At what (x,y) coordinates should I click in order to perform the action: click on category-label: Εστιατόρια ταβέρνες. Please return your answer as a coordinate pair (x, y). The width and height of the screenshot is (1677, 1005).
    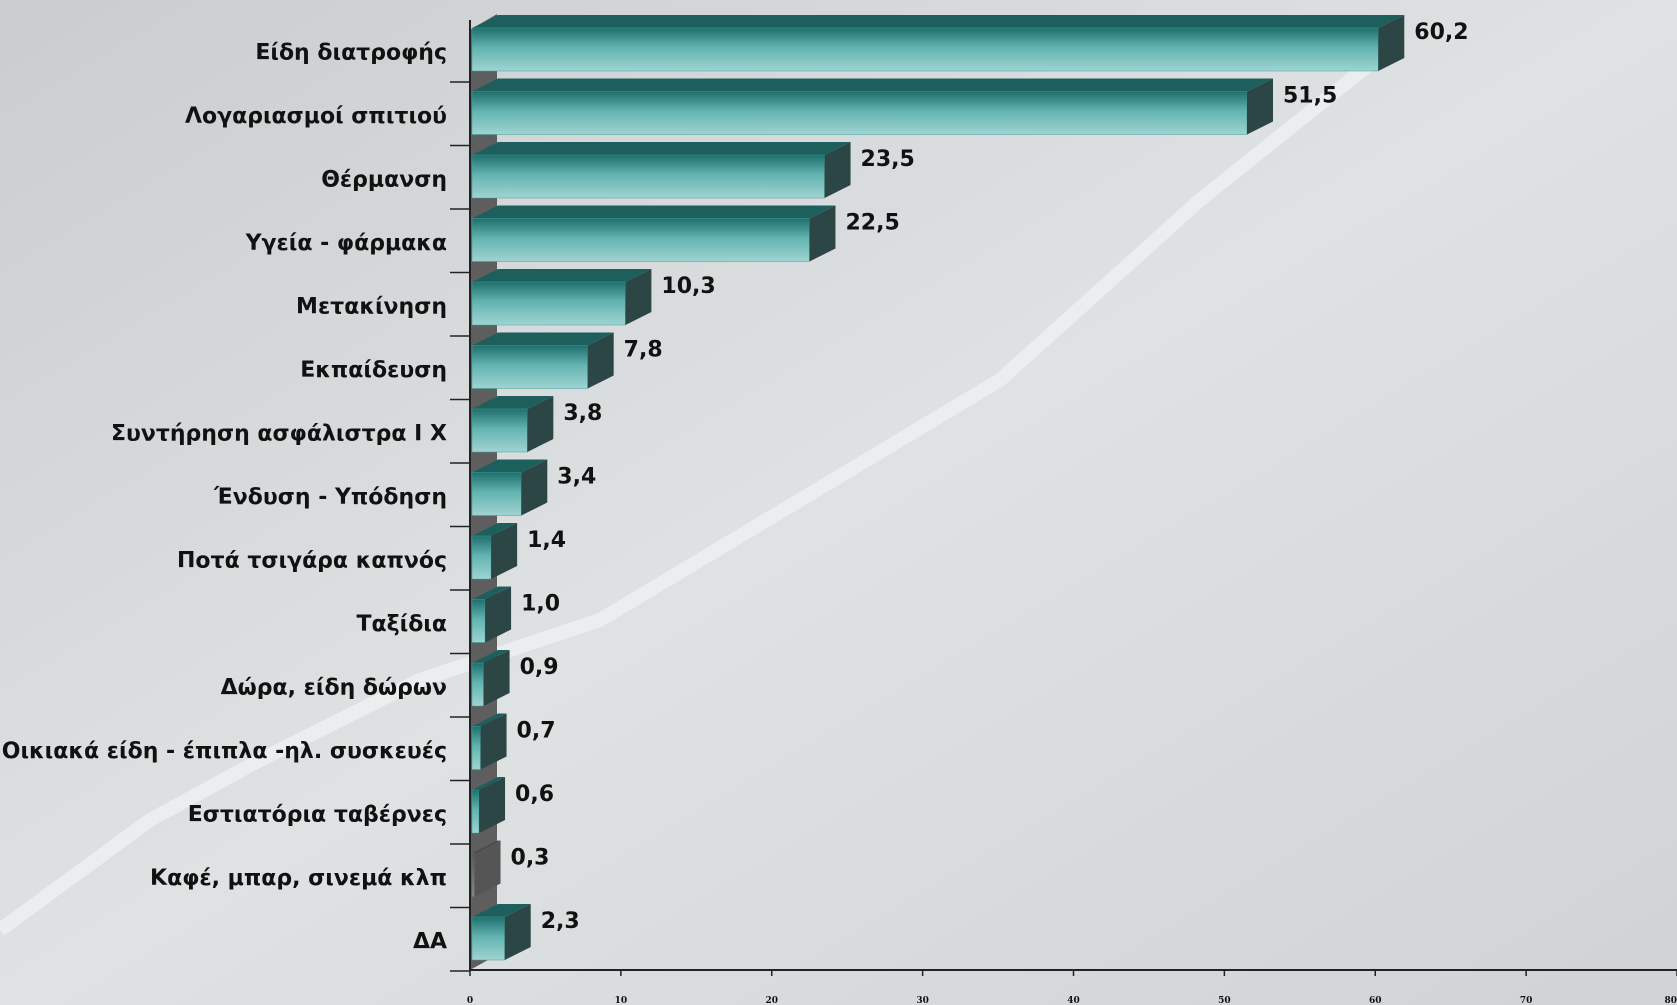
    Looking at the image, I should click on (317, 815).